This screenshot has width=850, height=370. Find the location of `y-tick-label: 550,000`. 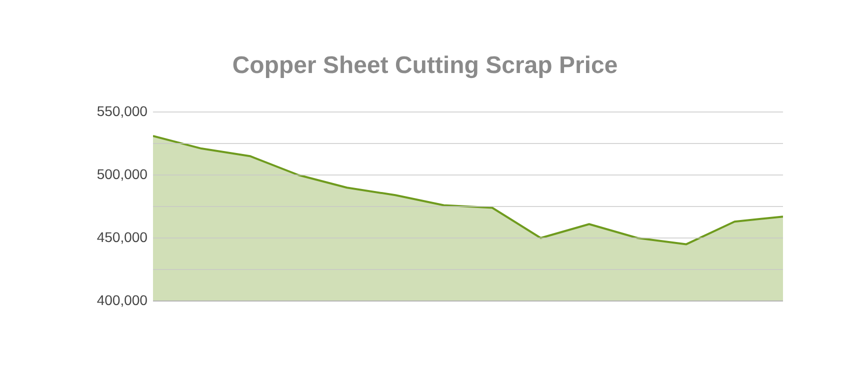

y-tick-label: 550,000 is located at coordinates (122, 112).